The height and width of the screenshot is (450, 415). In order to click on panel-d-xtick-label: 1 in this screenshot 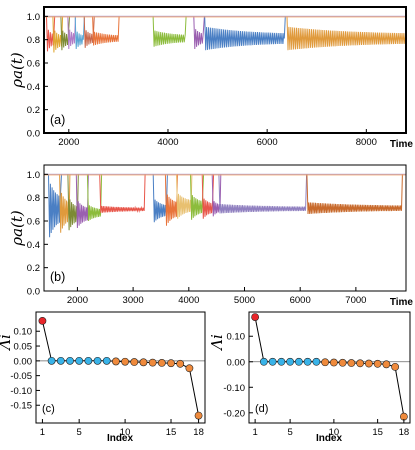, I will do `click(254, 432)`.